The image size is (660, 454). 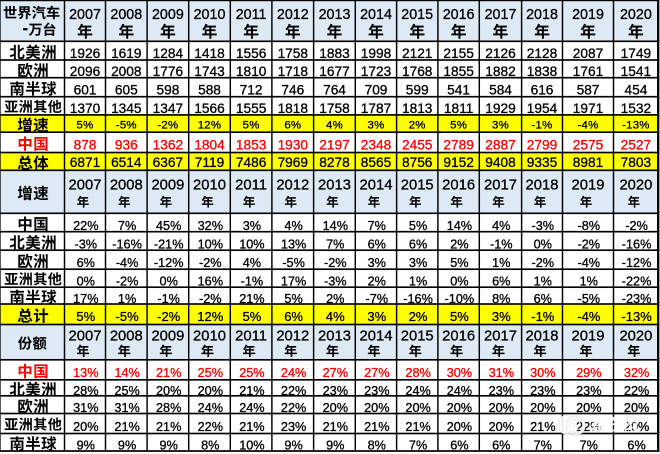 What do you see at coordinates (126, 15) in the screenshot?
I see `svg-text: 2008` at bounding box center [126, 15].